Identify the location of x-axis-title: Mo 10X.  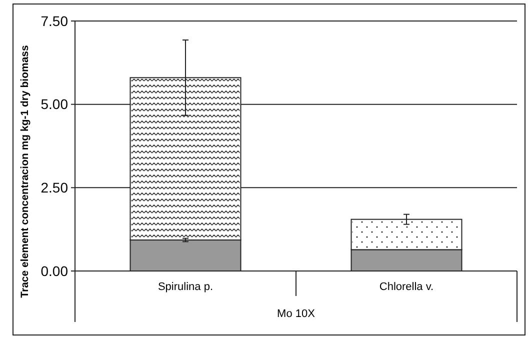
(296, 314).